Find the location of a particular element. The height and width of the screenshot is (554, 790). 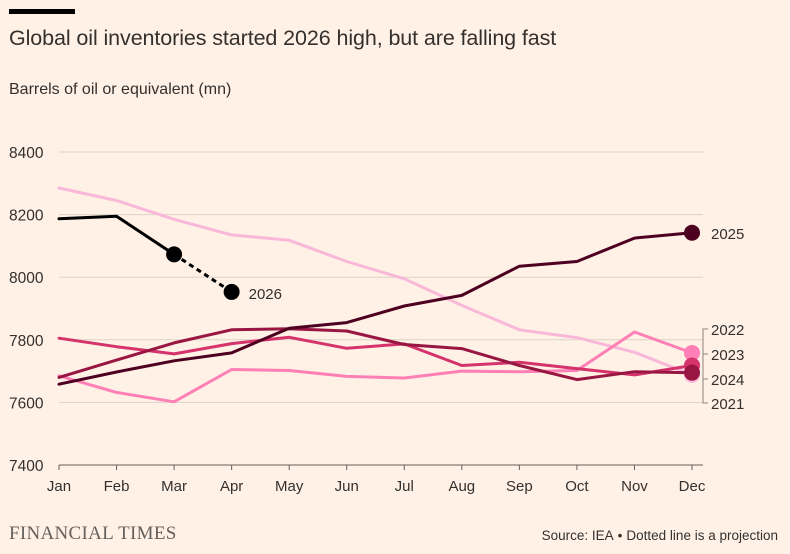

x-tick-label: Jul is located at coordinates (404, 486).